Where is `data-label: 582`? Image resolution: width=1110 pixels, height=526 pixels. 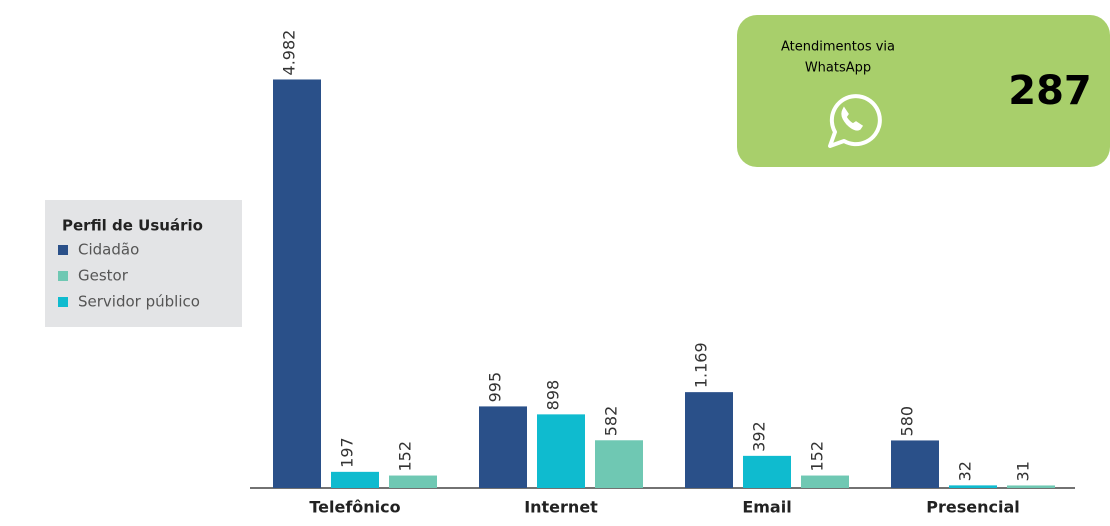
data-label: 582 is located at coordinates (611, 421).